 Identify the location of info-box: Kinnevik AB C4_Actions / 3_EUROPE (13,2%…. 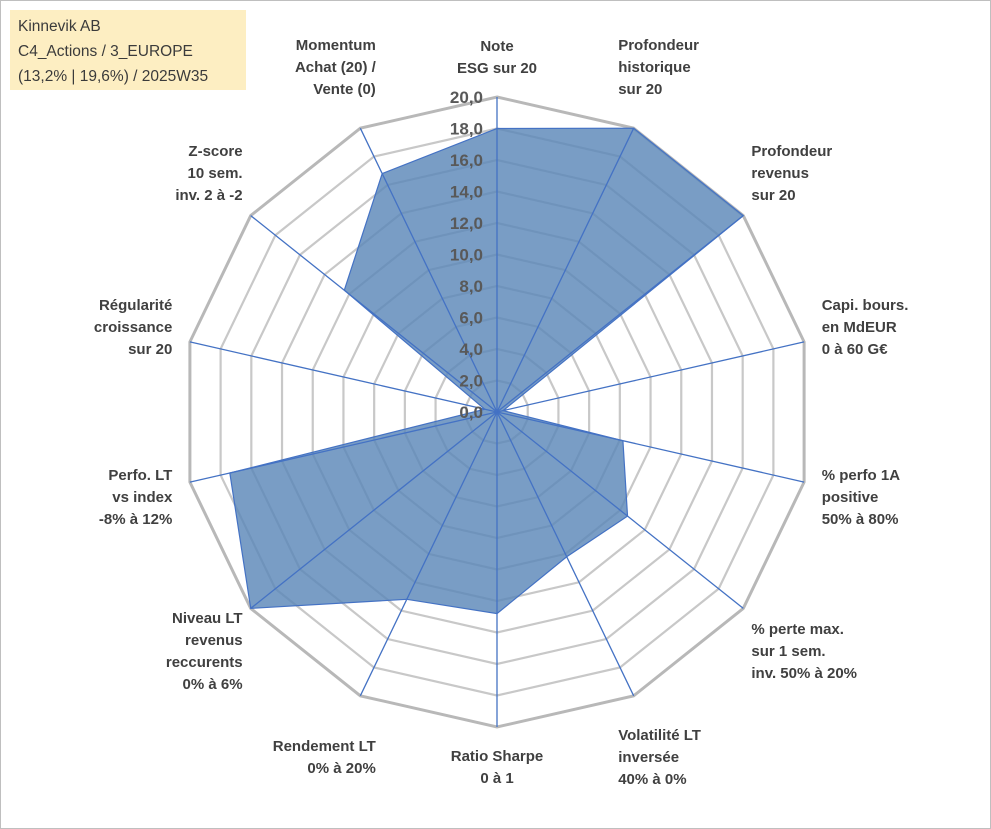
(128, 50).